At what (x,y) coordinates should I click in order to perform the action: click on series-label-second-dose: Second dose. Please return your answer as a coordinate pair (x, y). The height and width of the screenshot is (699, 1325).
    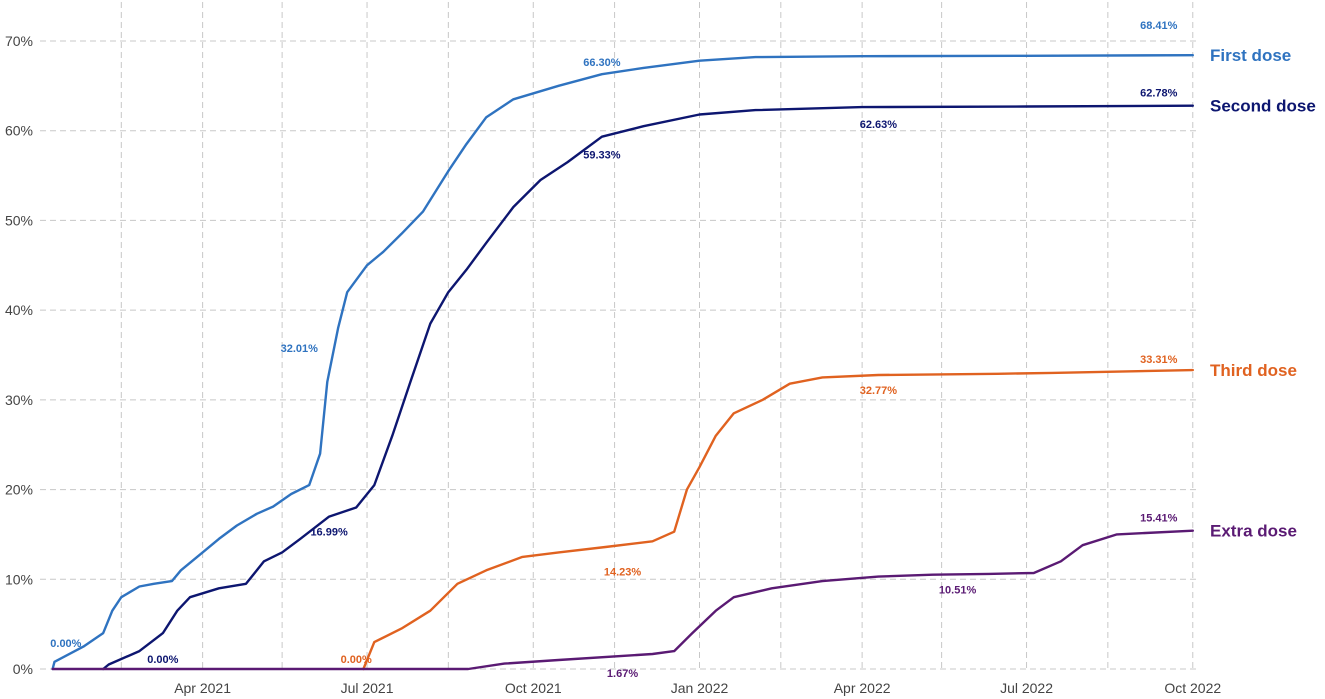
    Looking at the image, I should click on (1263, 106).